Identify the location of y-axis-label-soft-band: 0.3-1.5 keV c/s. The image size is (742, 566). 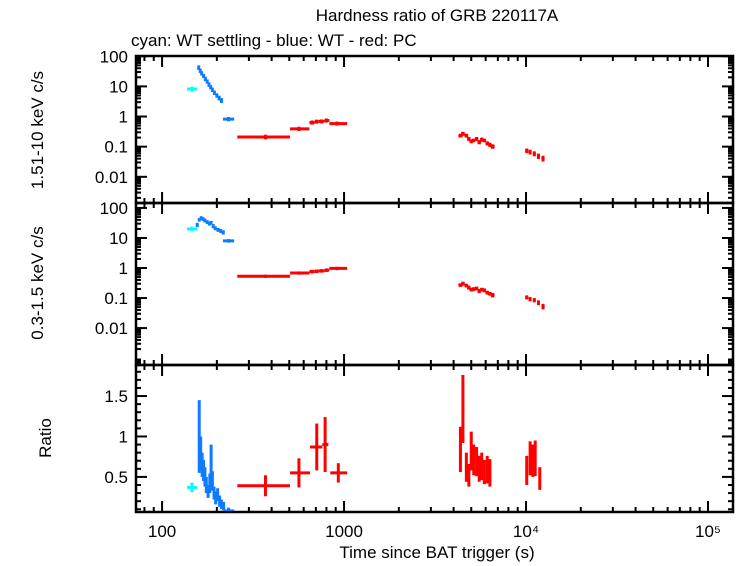
(37, 283).